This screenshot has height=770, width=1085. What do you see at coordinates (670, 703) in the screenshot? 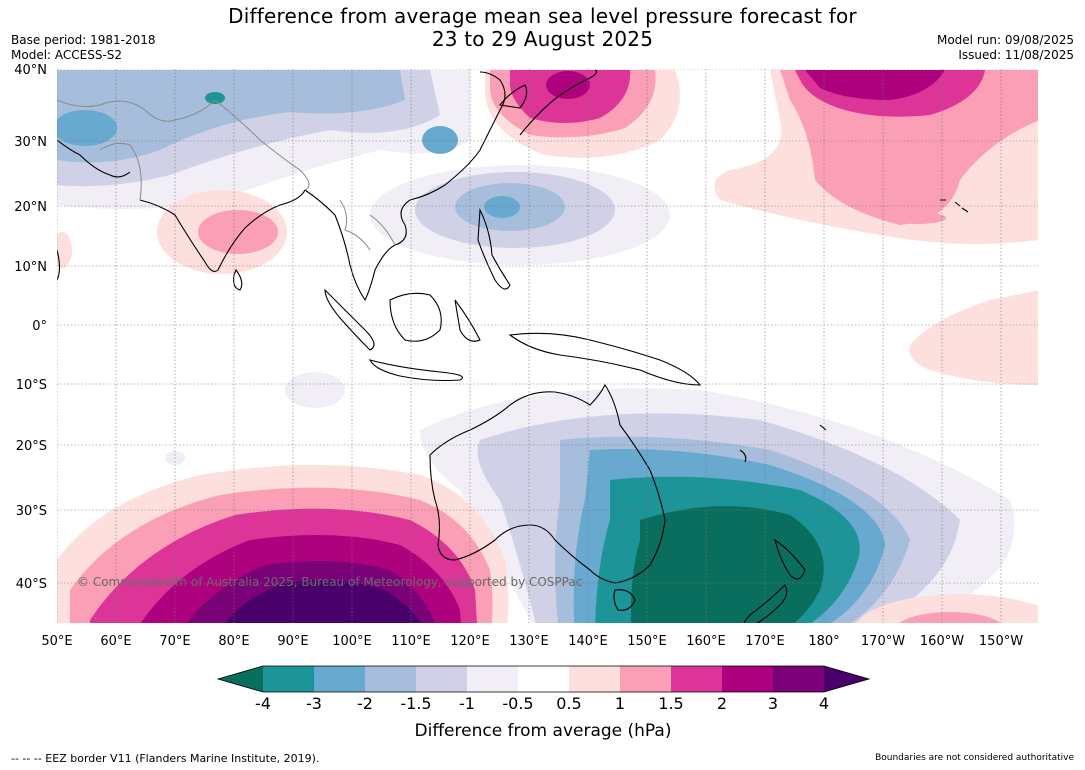
I see `colorbar-tick-label: 1.5` at bounding box center [670, 703].